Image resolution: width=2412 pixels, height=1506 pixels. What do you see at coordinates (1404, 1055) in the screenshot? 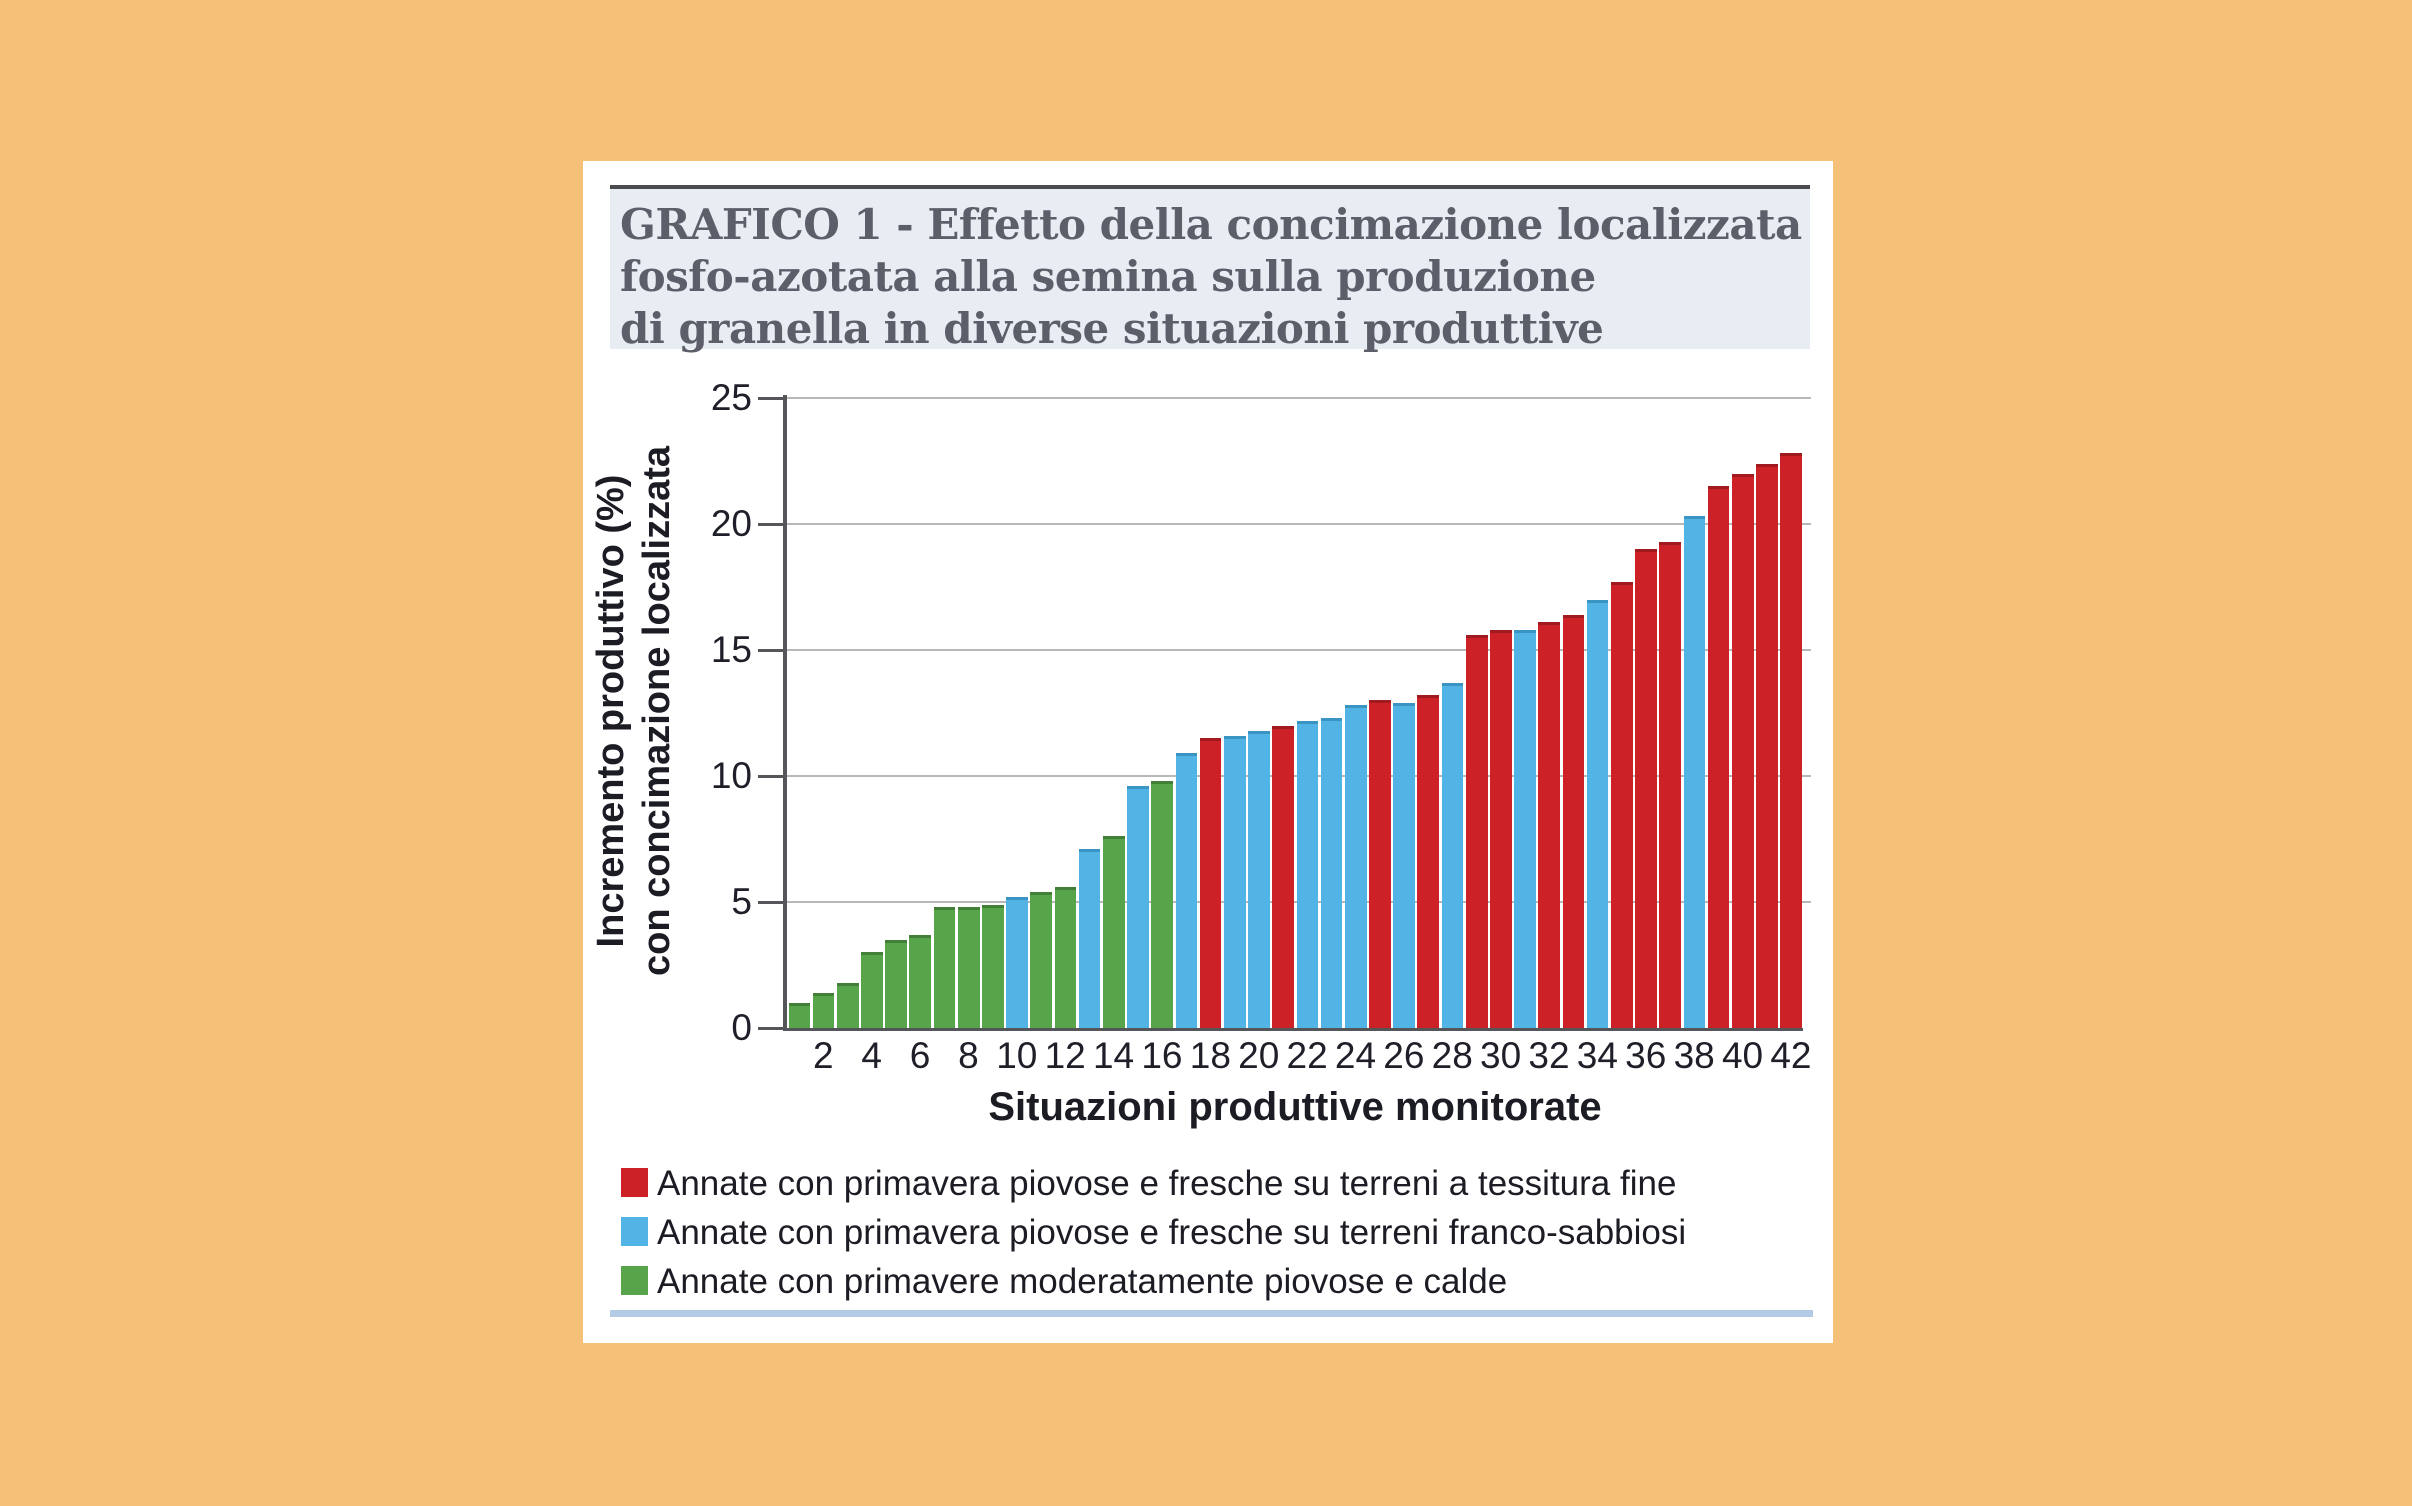
I see `x-tick-label-26: 26` at bounding box center [1404, 1055].